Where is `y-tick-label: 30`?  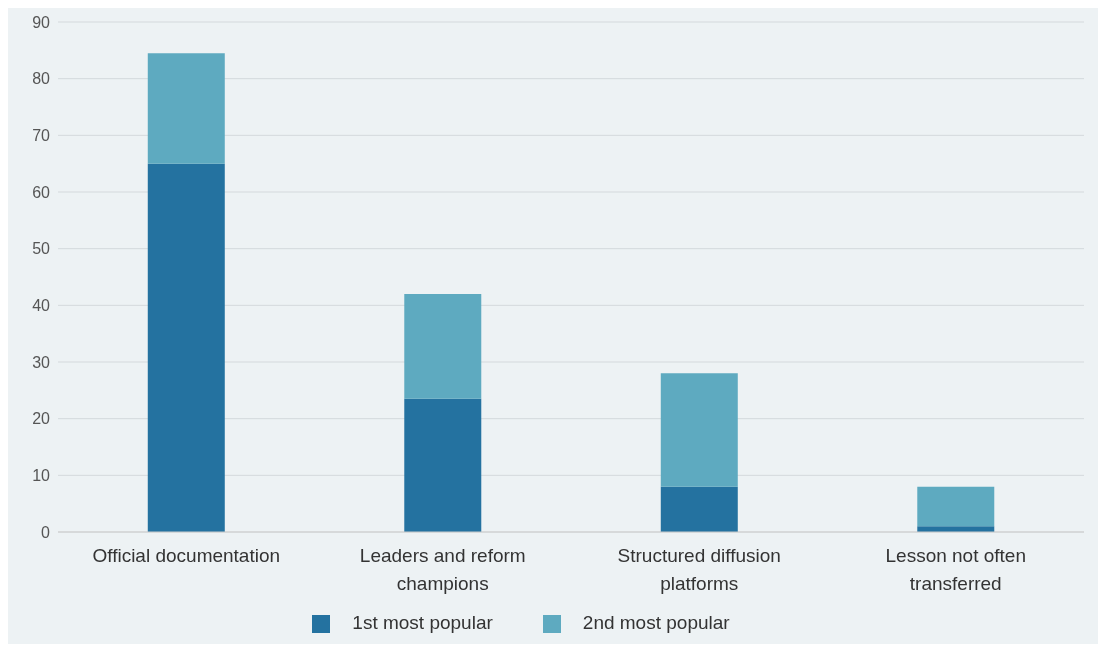 y-tick-label: 30 is located at coordinates (41, 362).